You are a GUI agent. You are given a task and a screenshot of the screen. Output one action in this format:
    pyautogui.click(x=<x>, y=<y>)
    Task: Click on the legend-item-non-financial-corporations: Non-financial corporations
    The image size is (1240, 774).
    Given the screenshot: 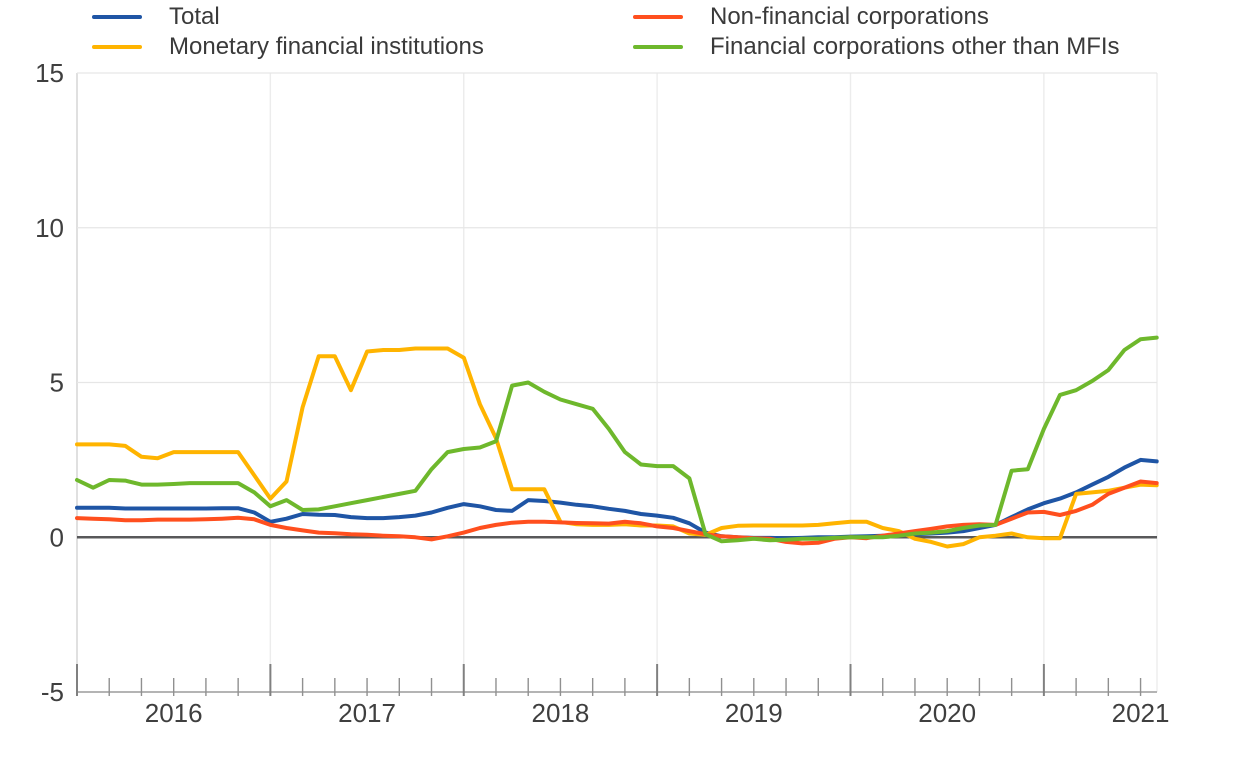 What is the action you would take?
    pyautogui.click(x=811, y=16)
    